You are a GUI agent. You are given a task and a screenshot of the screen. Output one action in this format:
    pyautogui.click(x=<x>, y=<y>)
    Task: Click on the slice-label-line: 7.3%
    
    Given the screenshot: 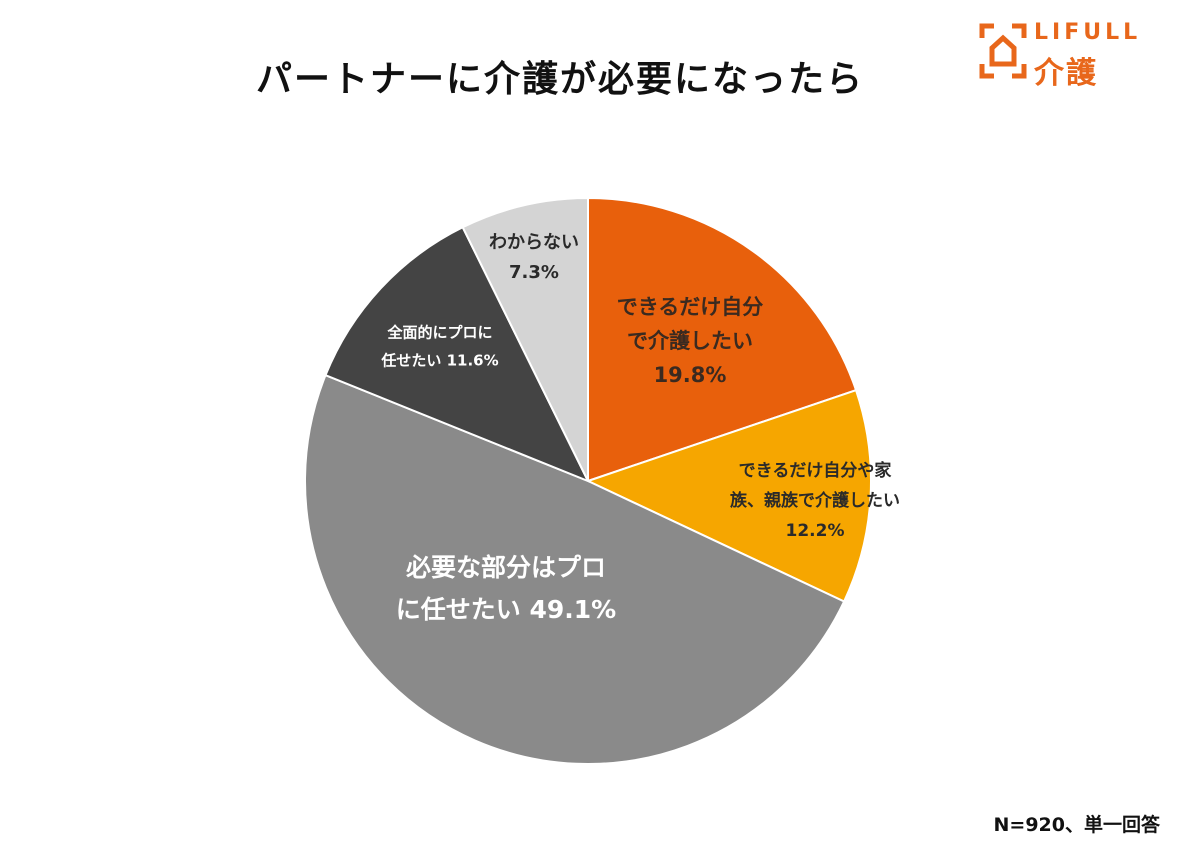 What is the action you would take?
    pyautogui.click(x=534, y=272)
    